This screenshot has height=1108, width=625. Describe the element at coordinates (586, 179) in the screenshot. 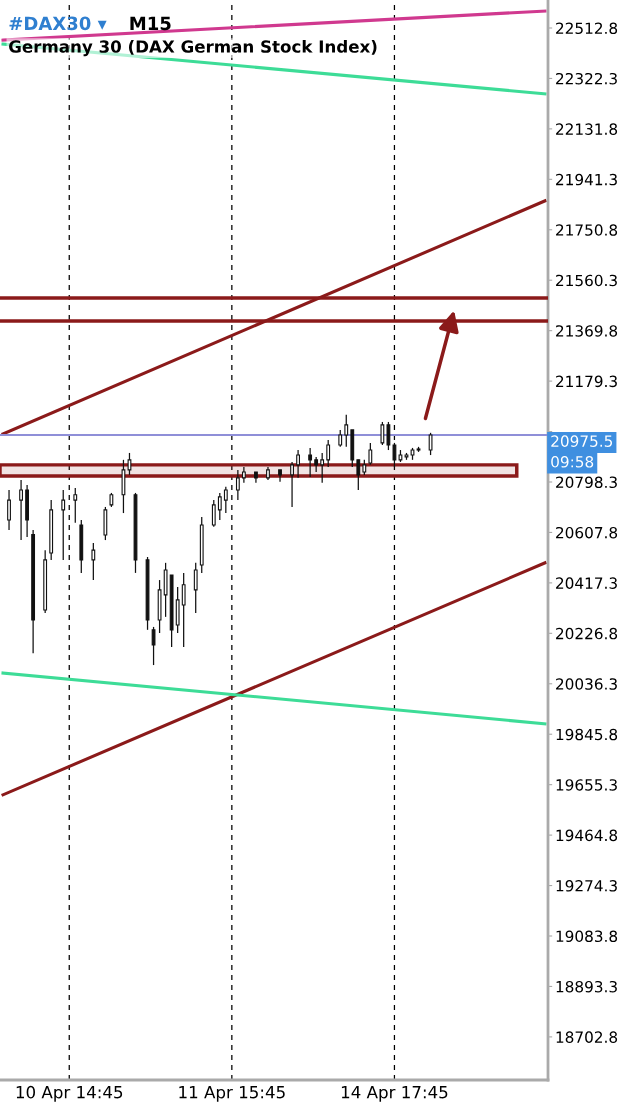

I see `y-tick-label: 21941.3` at that location.